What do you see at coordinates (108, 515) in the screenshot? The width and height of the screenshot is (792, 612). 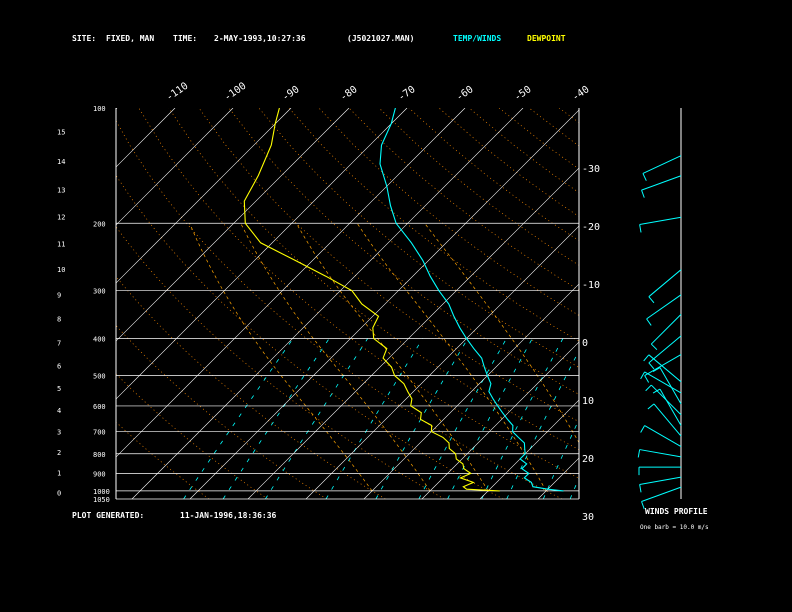 I see `generated-label: PLOT GENERATED:` at bounding box center [108, 515].